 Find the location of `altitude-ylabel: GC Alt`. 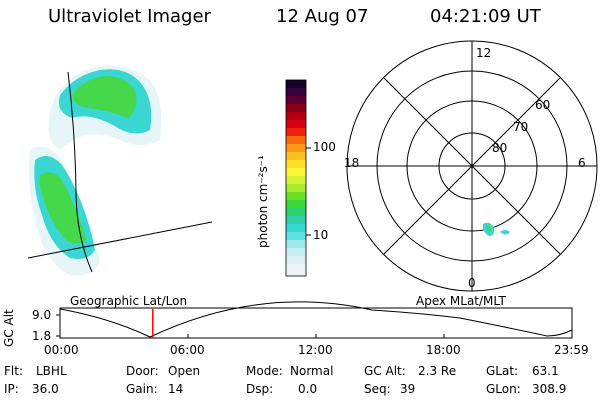

altitude-ylabel: GC Alt is located at coordinates (9, 328).